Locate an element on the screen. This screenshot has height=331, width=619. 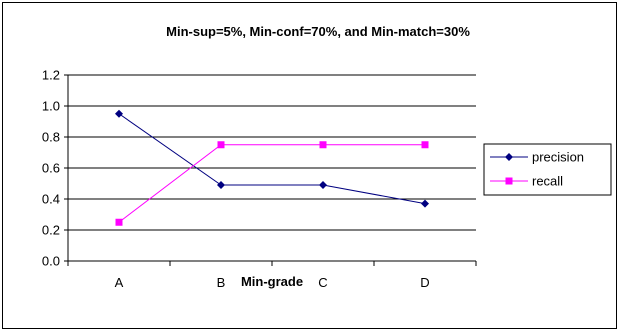
y-tick-label: 1.0 is located at coordinates (51, 106).